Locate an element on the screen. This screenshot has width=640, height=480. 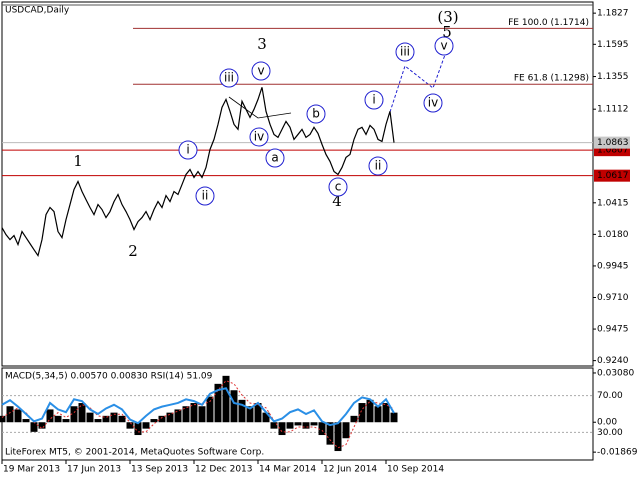
x-tick-label: 10 Sep 2014 is located at coordinates (415, 470).